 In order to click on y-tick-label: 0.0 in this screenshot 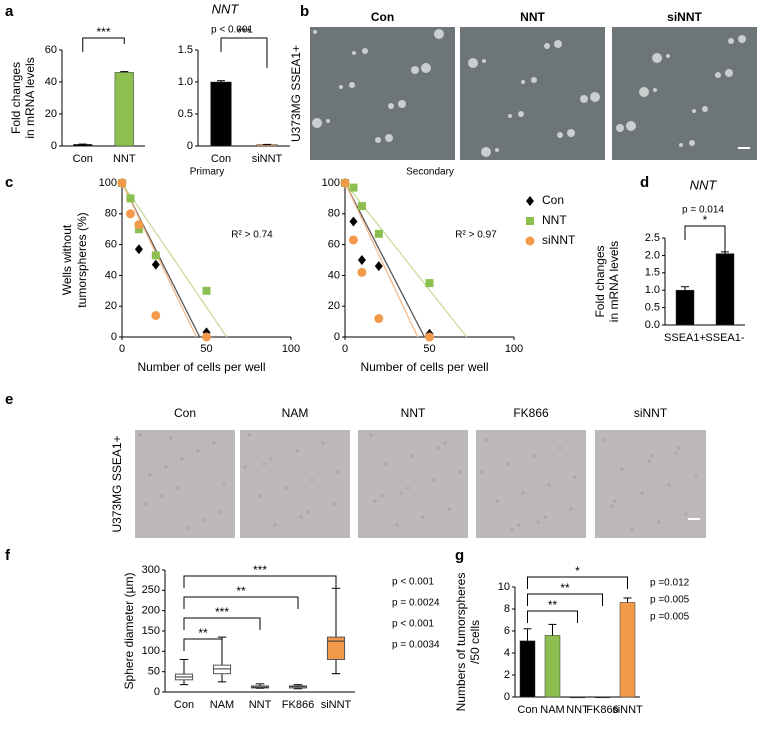, I will do `click(652, 325)`.